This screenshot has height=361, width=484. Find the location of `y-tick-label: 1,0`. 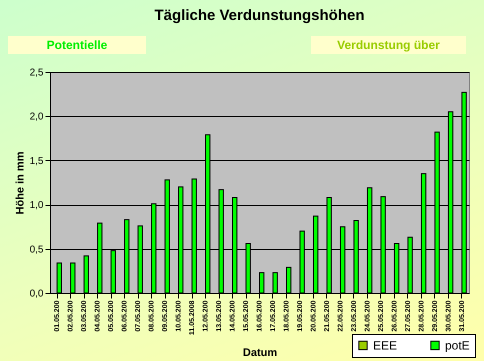

y-tick-label: 1,0 is located at coordinates (37, 206).